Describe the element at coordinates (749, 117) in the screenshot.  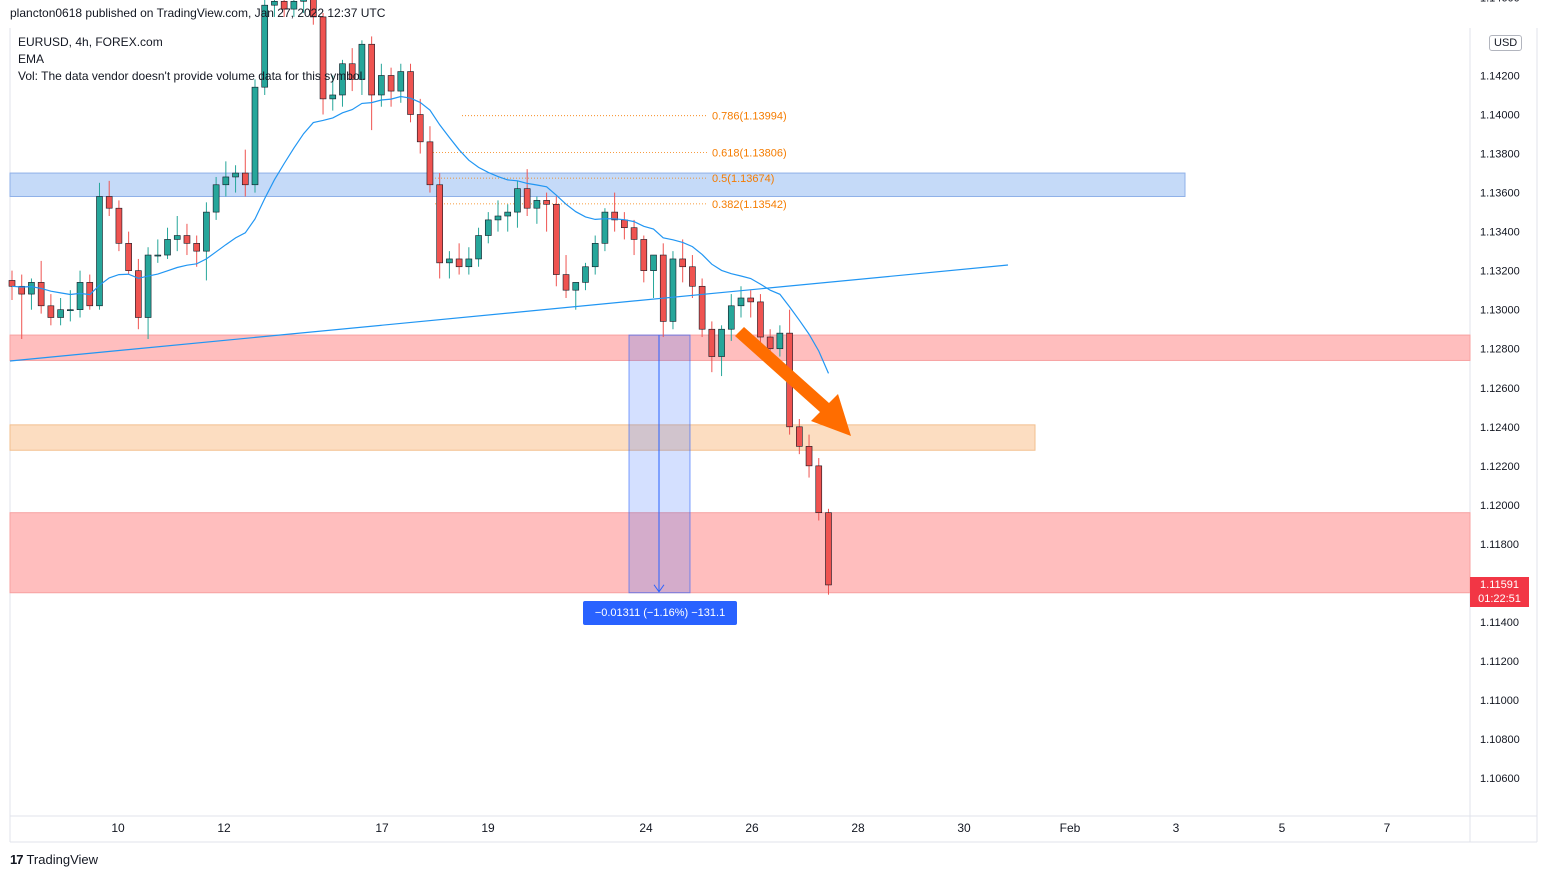
I see `fib-label-0: 0.786(1.13994)` at that location.